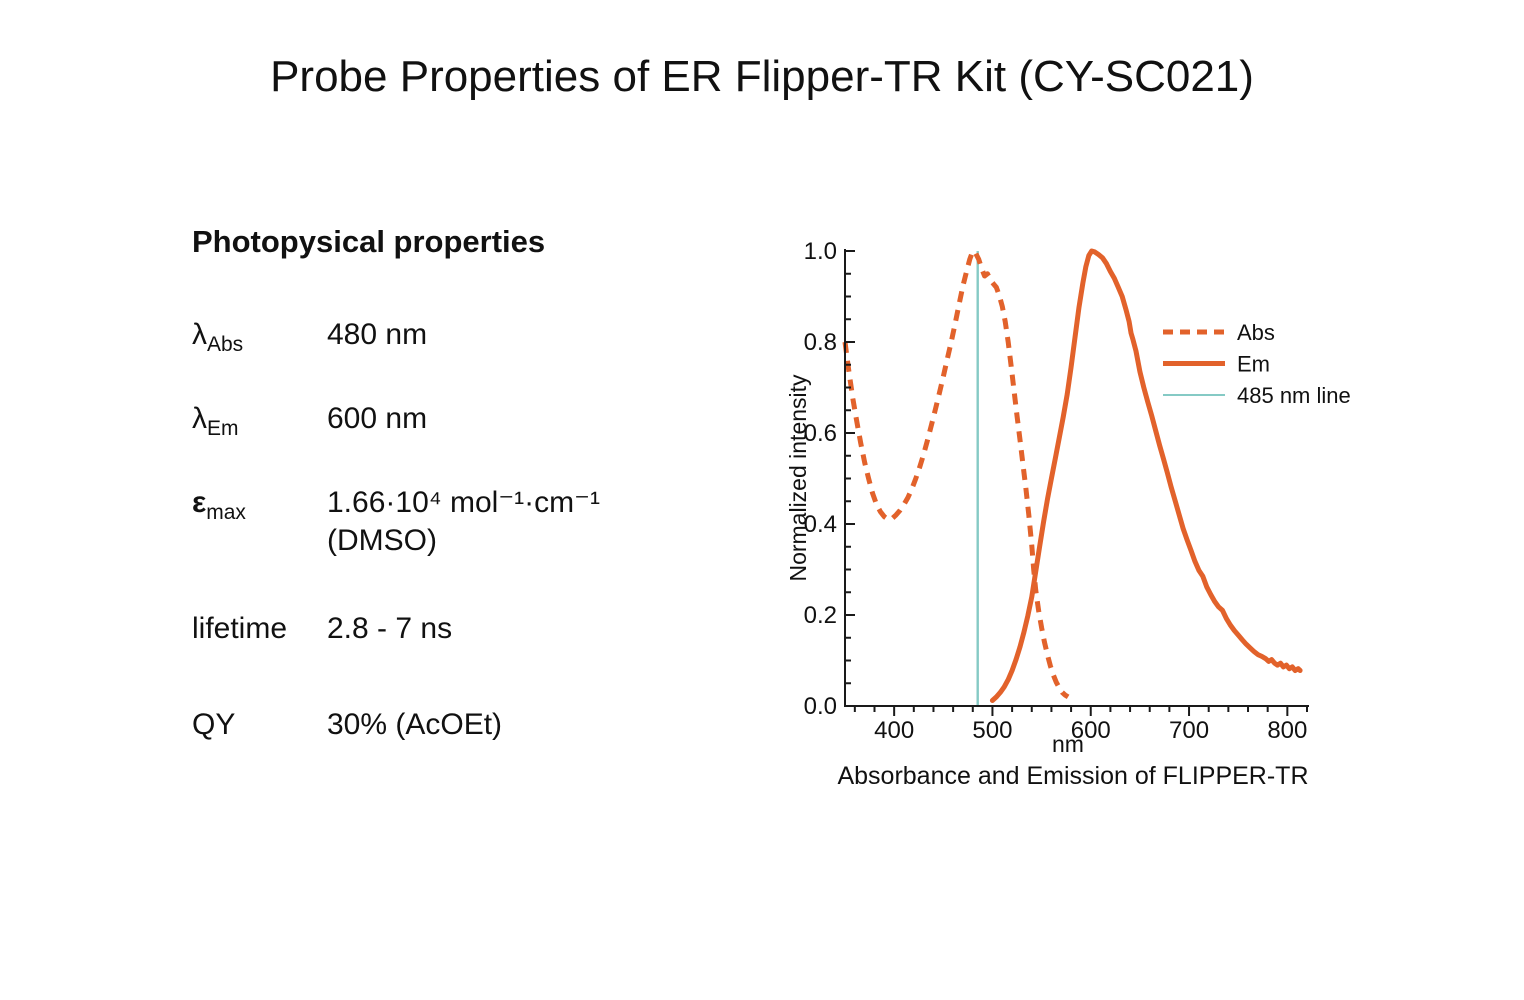  What do you see at coordinates (369, 241) in the screenshot?
I see `properties-heading: Photopysical properties` at bounding box center [369, 241].